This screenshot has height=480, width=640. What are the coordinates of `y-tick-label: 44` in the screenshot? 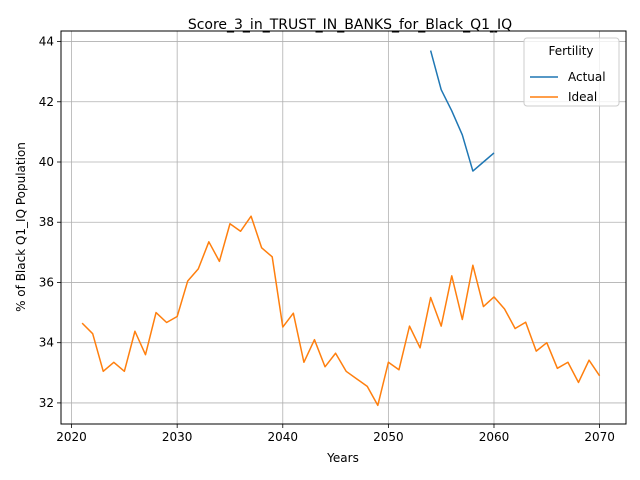 It's located at (46, 42).